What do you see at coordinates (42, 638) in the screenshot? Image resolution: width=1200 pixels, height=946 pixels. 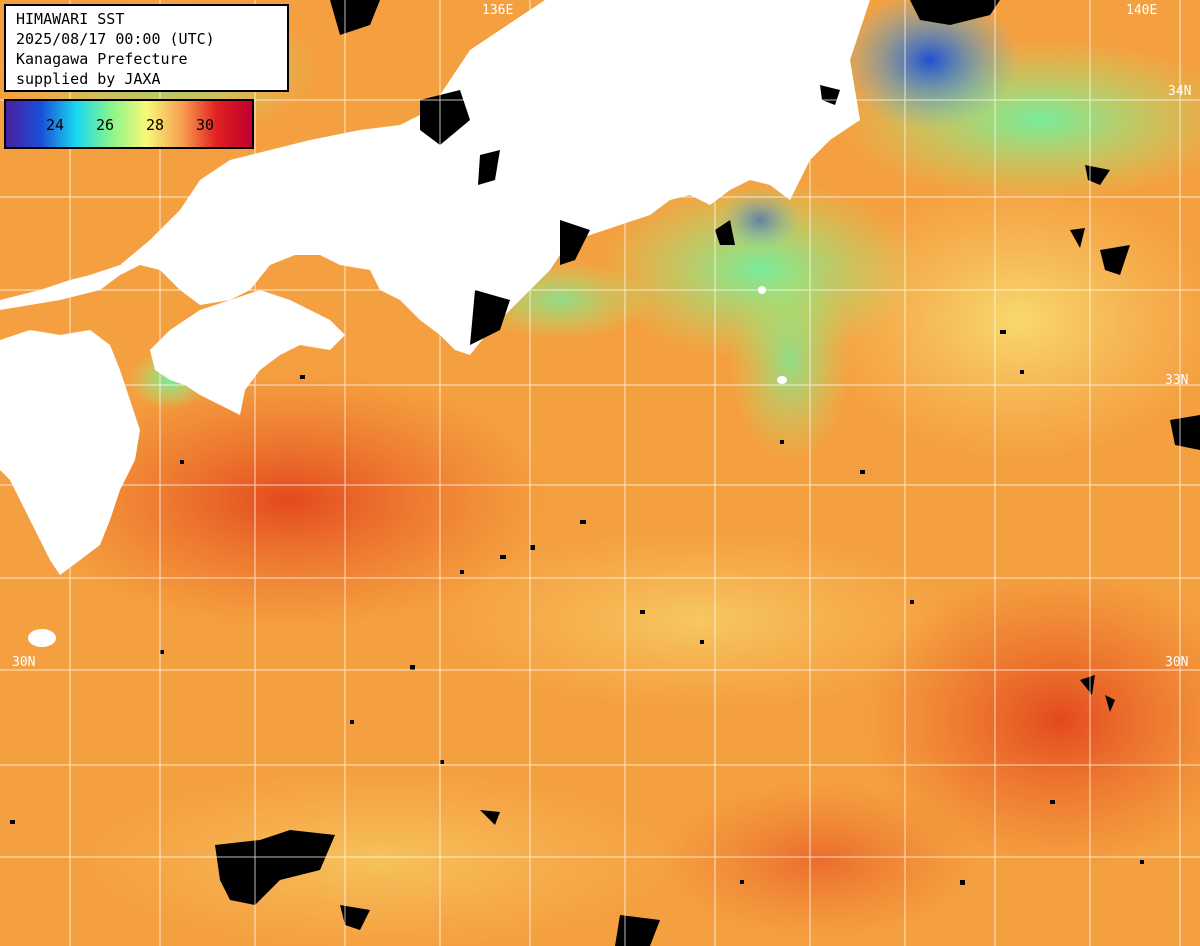 I see `land-island-tane` at bounding box center [42, 638].